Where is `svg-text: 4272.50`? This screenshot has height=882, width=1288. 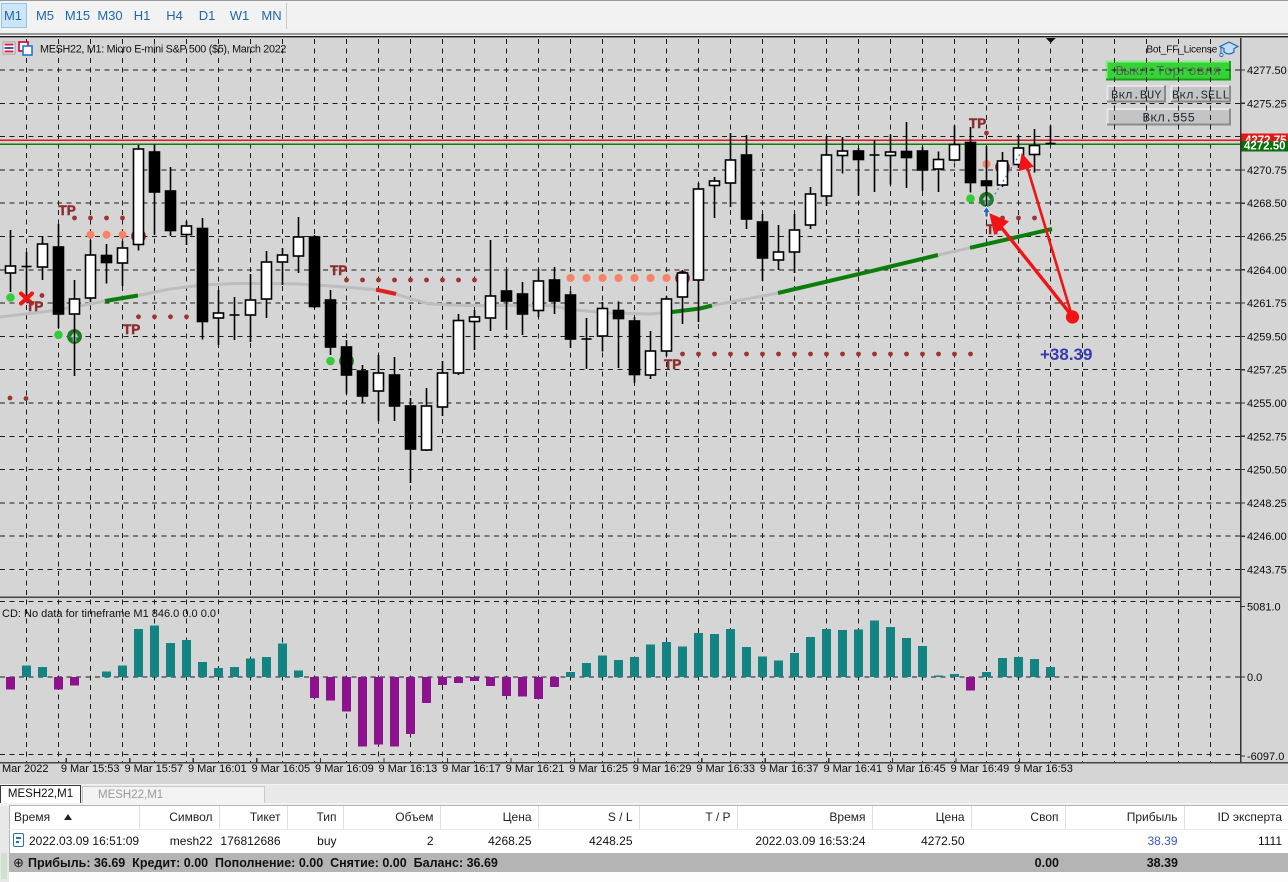
svg-text: 4272.50 is located at coordinates (1265, 147).